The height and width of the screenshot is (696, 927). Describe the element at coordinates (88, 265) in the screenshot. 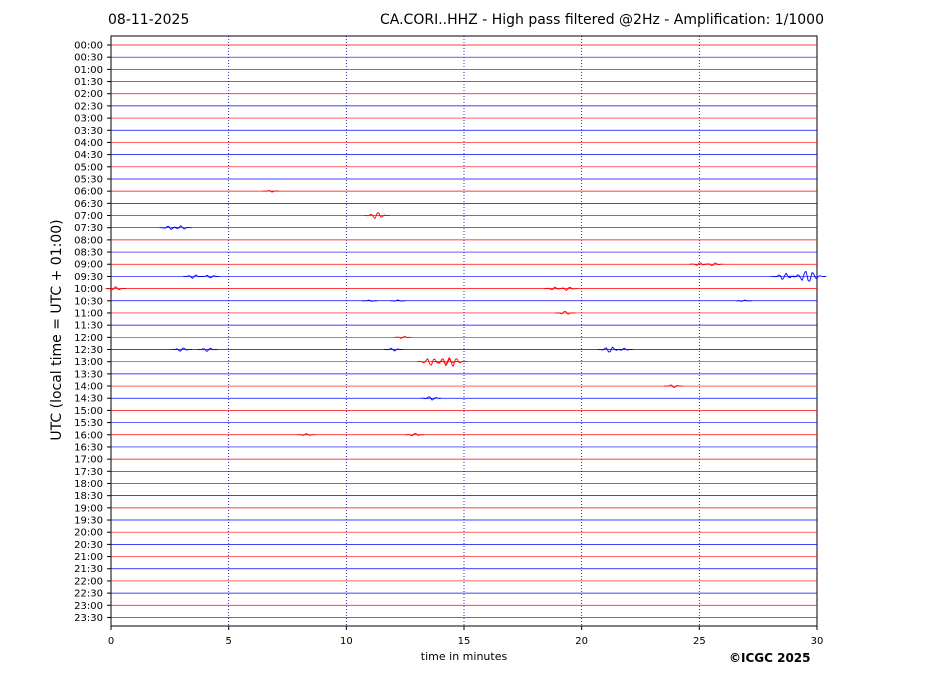

I see `y-tick-label: 09:00` at that location.